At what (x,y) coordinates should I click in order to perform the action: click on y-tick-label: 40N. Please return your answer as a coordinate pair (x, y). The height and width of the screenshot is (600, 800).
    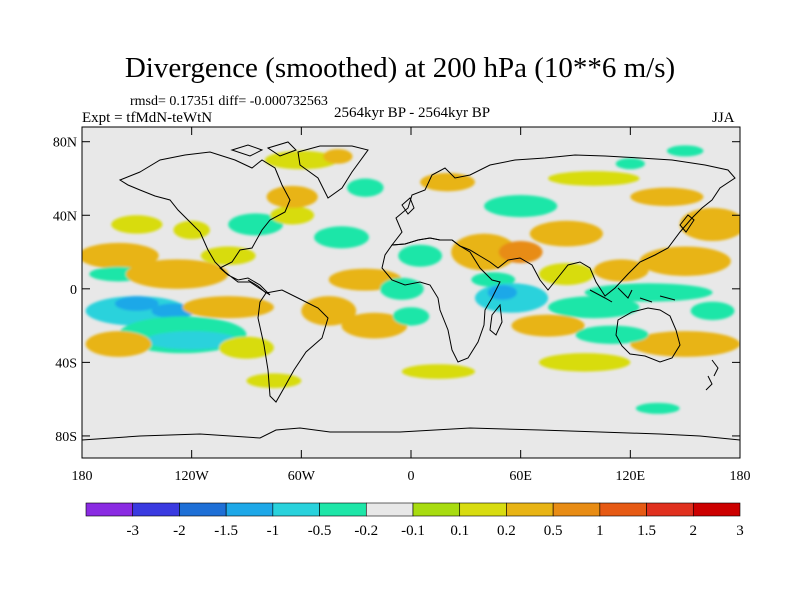
    Looking at the image, I should click on (65, 216).